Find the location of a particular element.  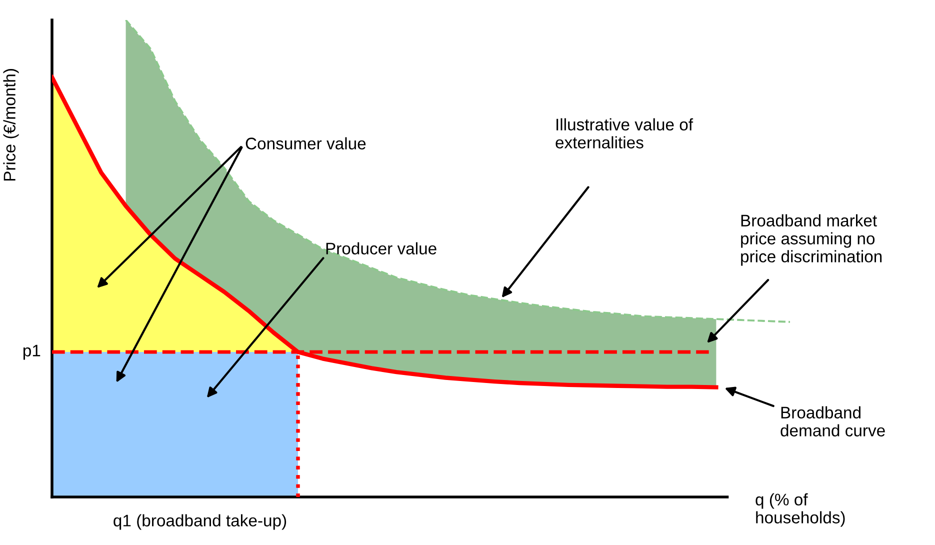

annotation: Broadband market price assuming no price discrimination is located at coordinates (811, 240).